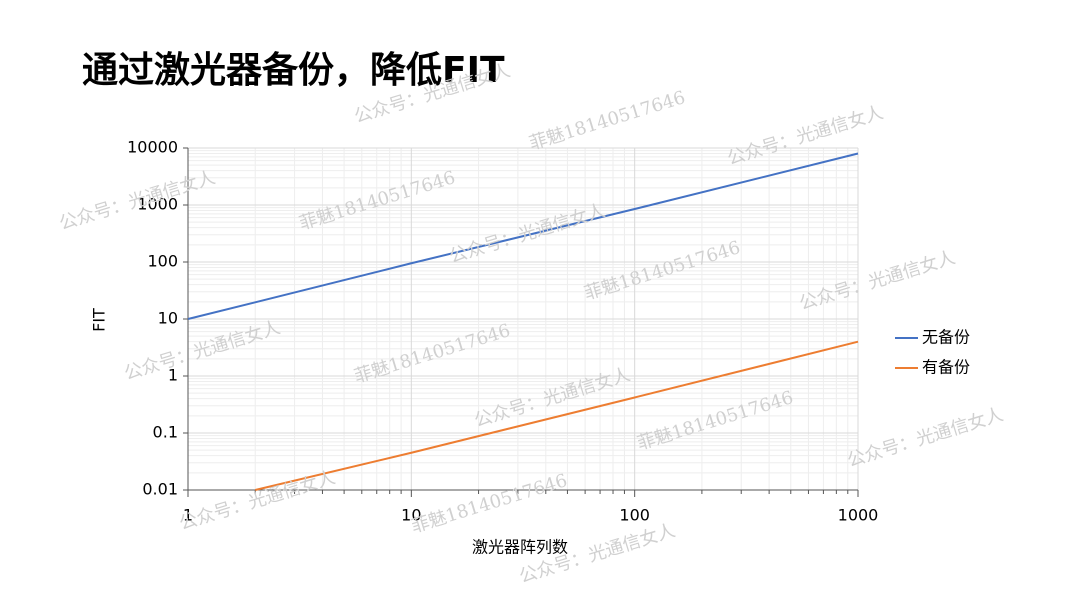 This screenshot has height=607, width=1080. What do you see at coordinates (173, 375) in the screenshot?
I see `y-tick-label: 1` at bounding box center [173, 375].